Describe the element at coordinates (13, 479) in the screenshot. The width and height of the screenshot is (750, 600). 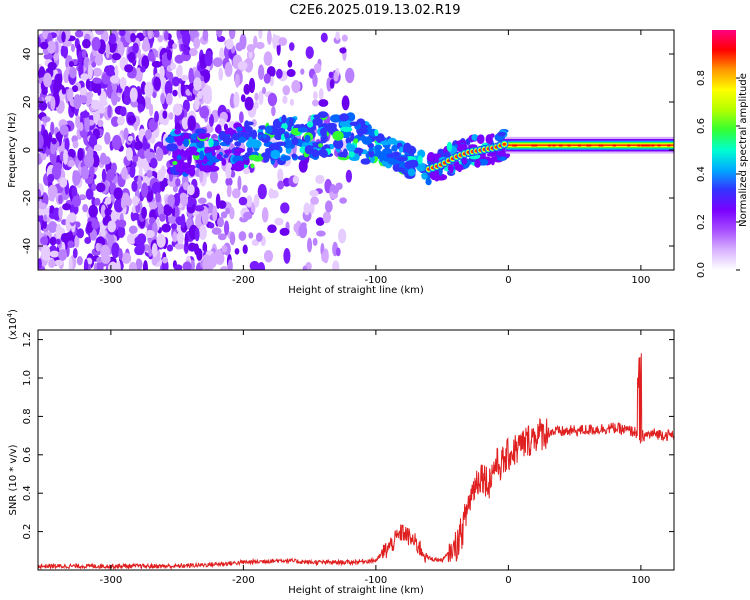
I see `snr-y-label: SNR (10 * v/v)` at that location.